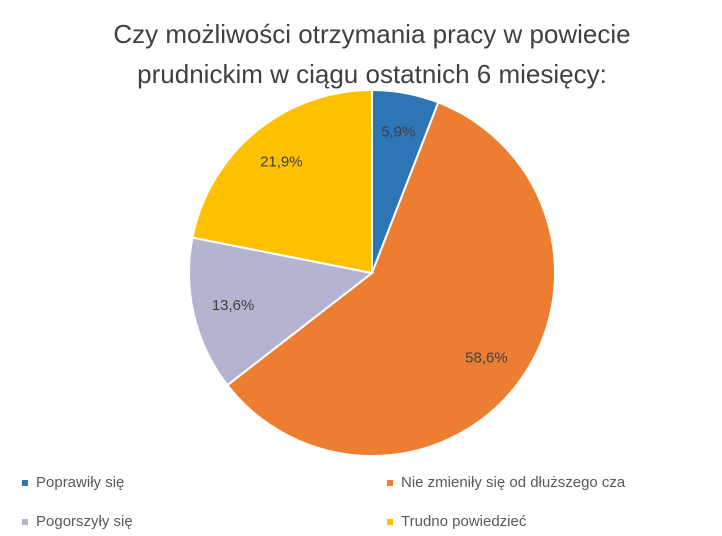 This screenshot has height=536, width=722. What do you see at coordinates (281, 162) in the screenshot?
I see `data-label: 21,9%` at bounding box center [281, 162].